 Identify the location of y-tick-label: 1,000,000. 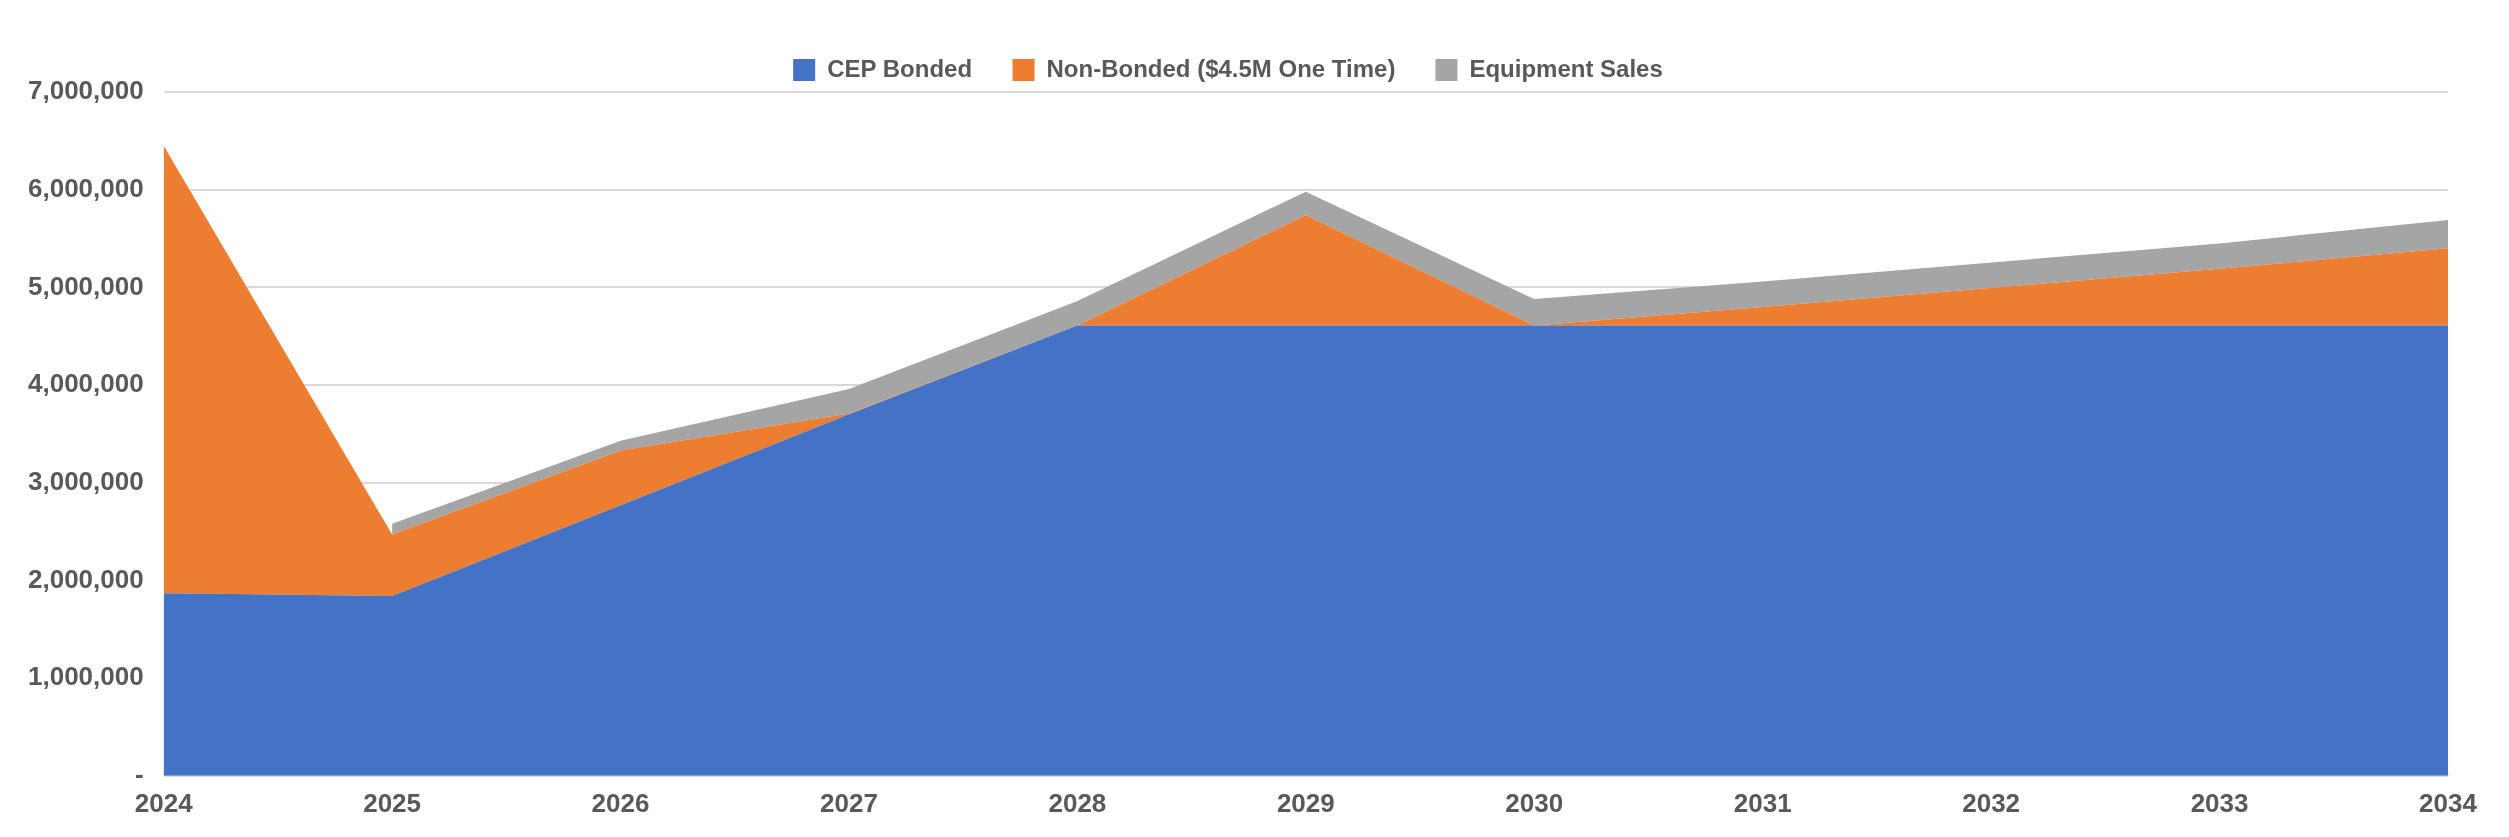
(86, 676).